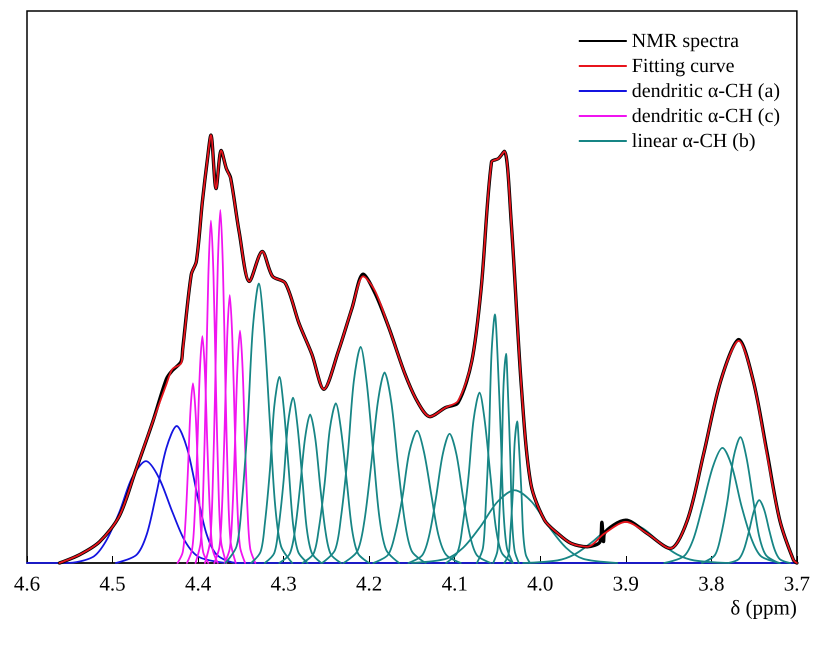 This screenshot has height=659, width=821. I want to click on x-tick-label: 3.9, so click(625, 584).